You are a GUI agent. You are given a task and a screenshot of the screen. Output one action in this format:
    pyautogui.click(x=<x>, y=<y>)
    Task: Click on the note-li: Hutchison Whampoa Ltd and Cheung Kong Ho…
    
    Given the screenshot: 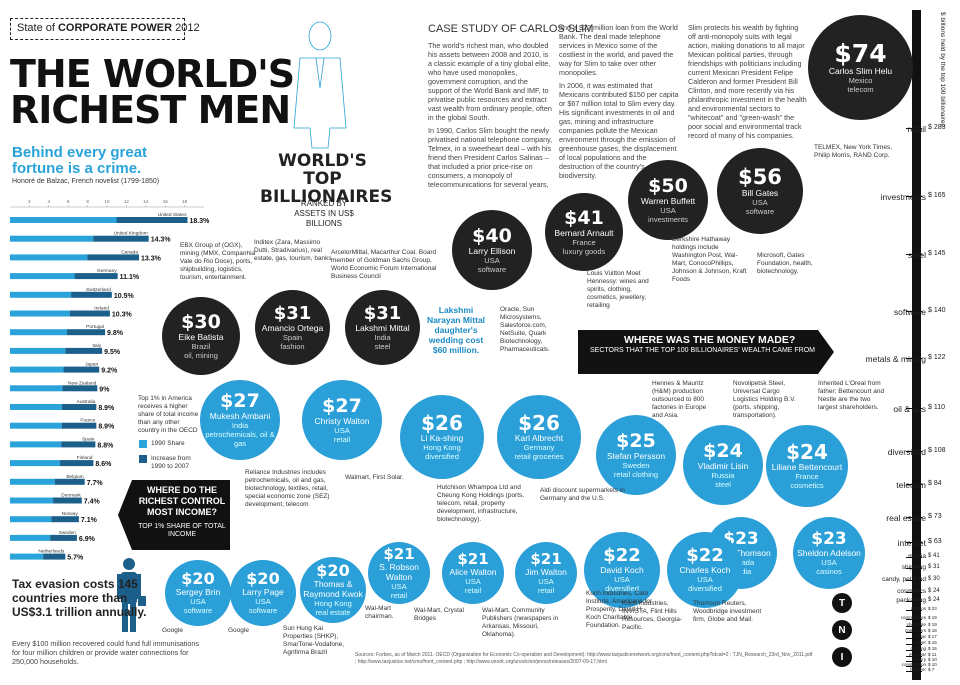 What is the action you would take?
    pyautogui.click(x=481, y=503)
    